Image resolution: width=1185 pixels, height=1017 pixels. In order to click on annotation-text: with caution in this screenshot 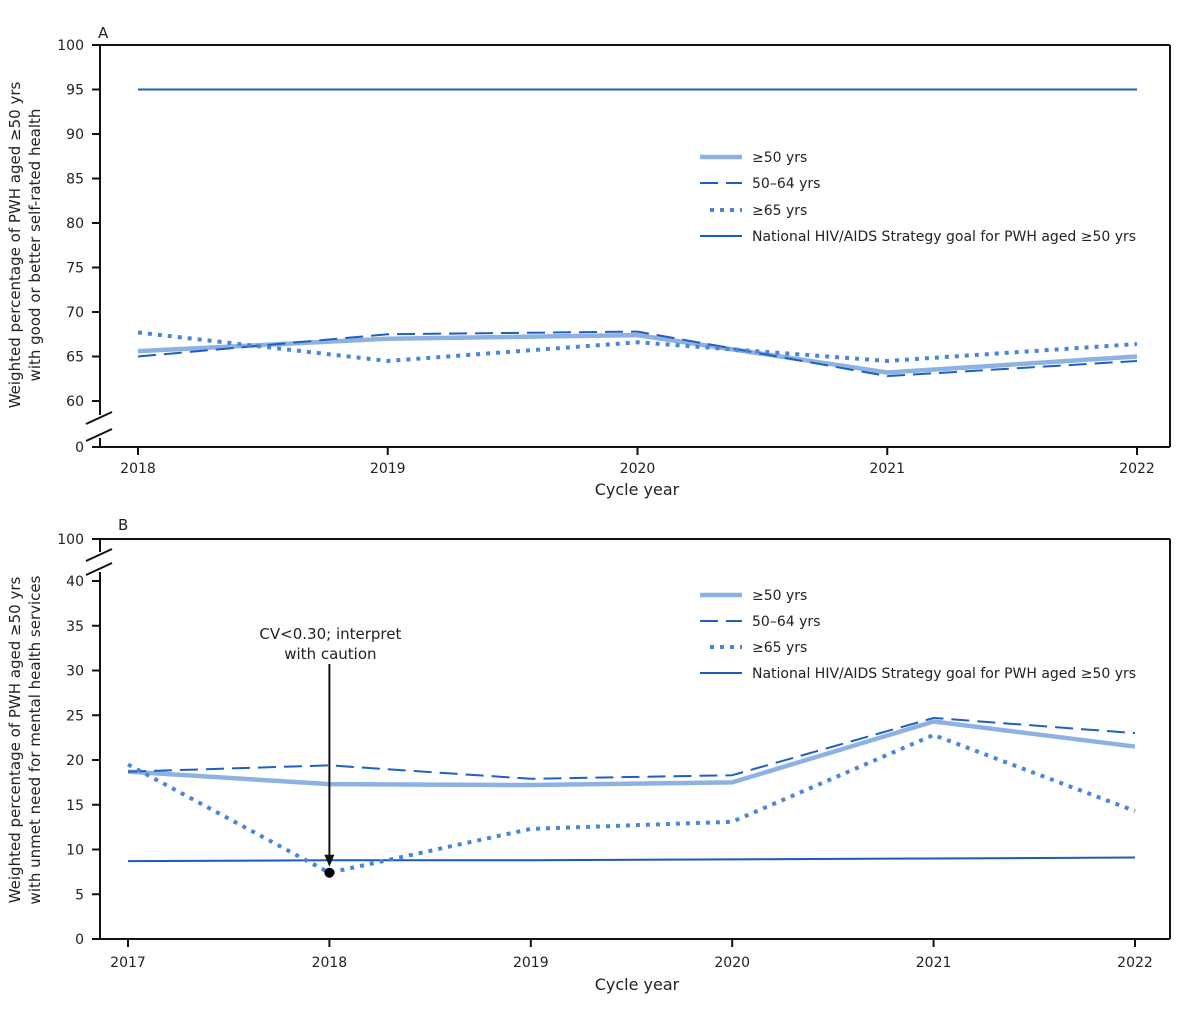, I will do `click(330, 654)`.